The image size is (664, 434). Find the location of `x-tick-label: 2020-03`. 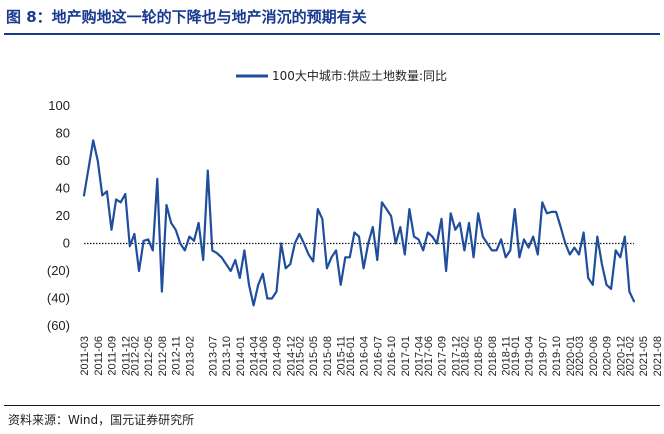

x-tick-label: 2020-03 is located at coordinates (580, 356).